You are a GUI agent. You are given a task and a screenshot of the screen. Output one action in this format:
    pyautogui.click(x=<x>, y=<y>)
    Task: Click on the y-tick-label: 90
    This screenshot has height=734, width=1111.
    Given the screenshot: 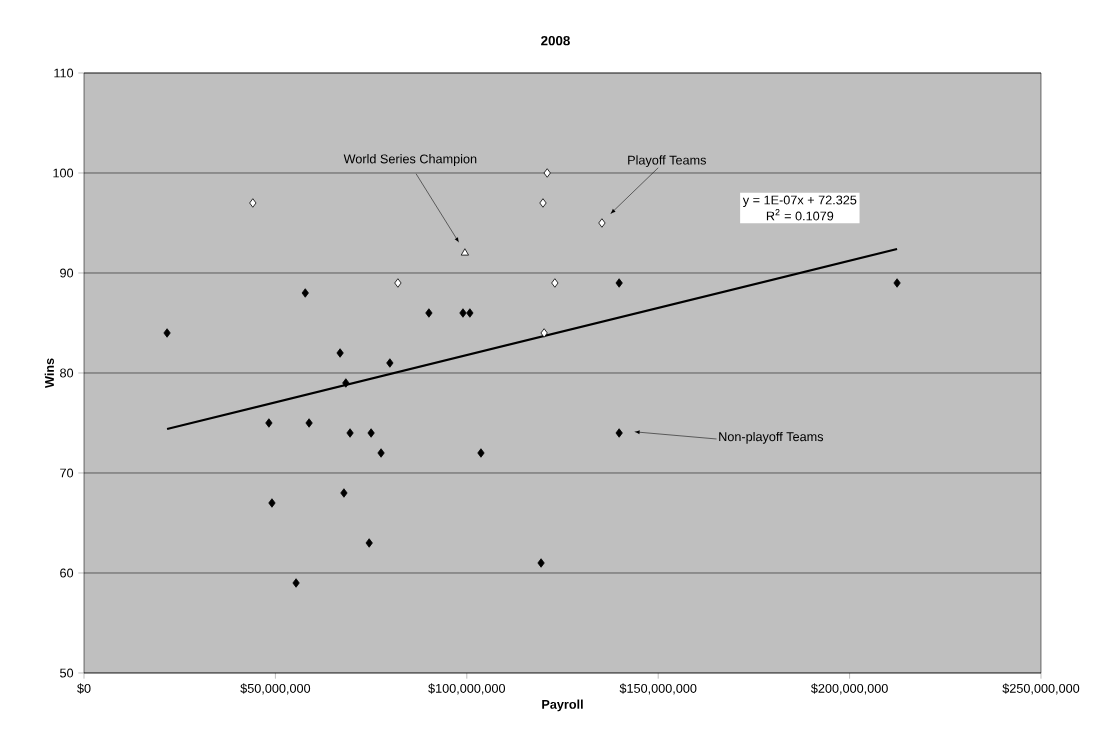 What is the action you would take?
    pyautogui.click(x=67, y=273)
    